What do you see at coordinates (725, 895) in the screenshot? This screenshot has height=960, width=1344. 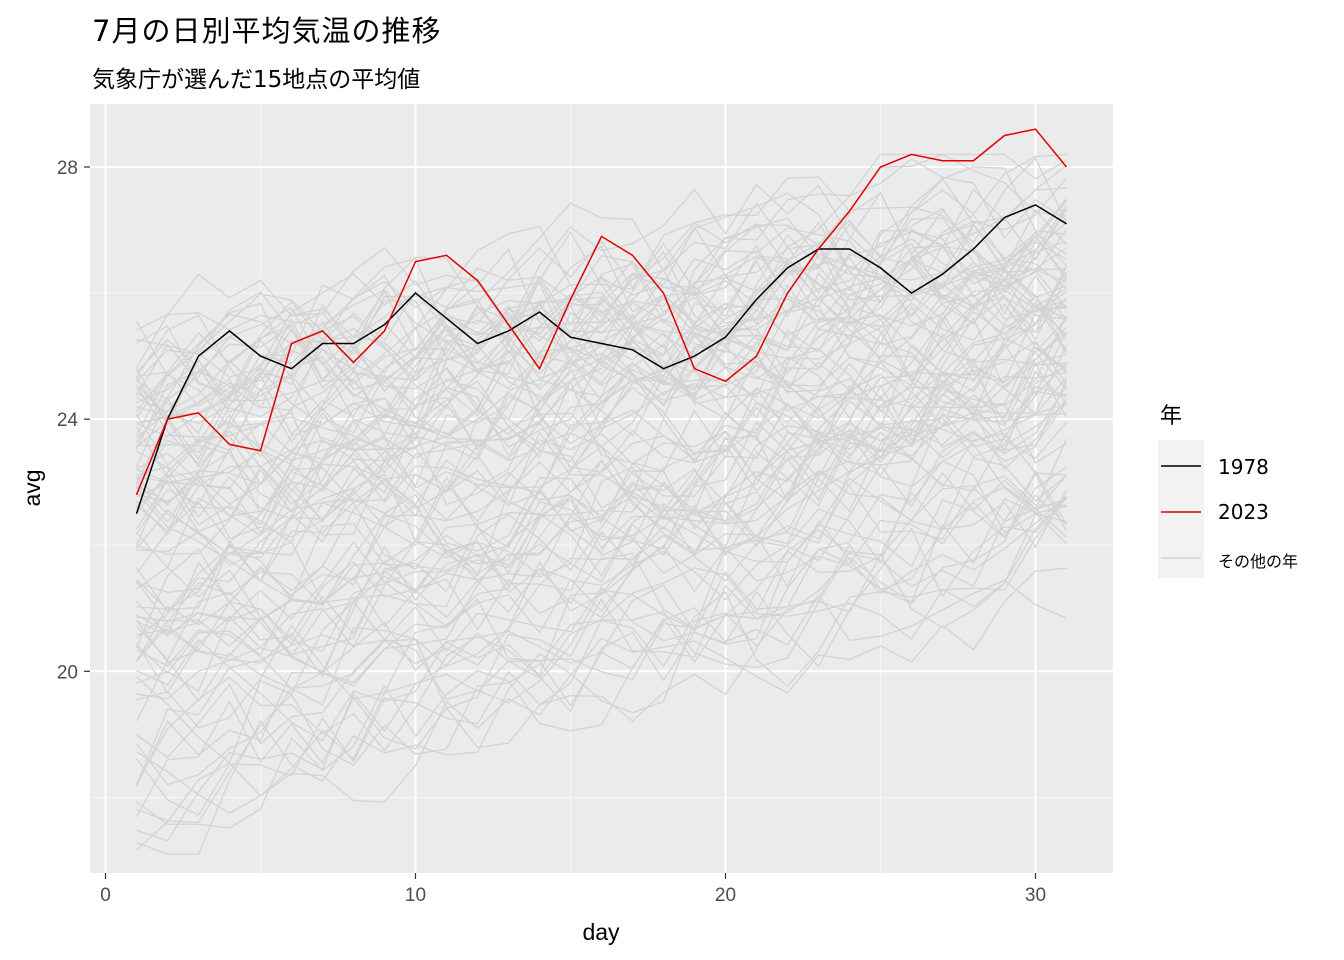 I see `x-tick-label: 20` at bounding box center [725, 895].